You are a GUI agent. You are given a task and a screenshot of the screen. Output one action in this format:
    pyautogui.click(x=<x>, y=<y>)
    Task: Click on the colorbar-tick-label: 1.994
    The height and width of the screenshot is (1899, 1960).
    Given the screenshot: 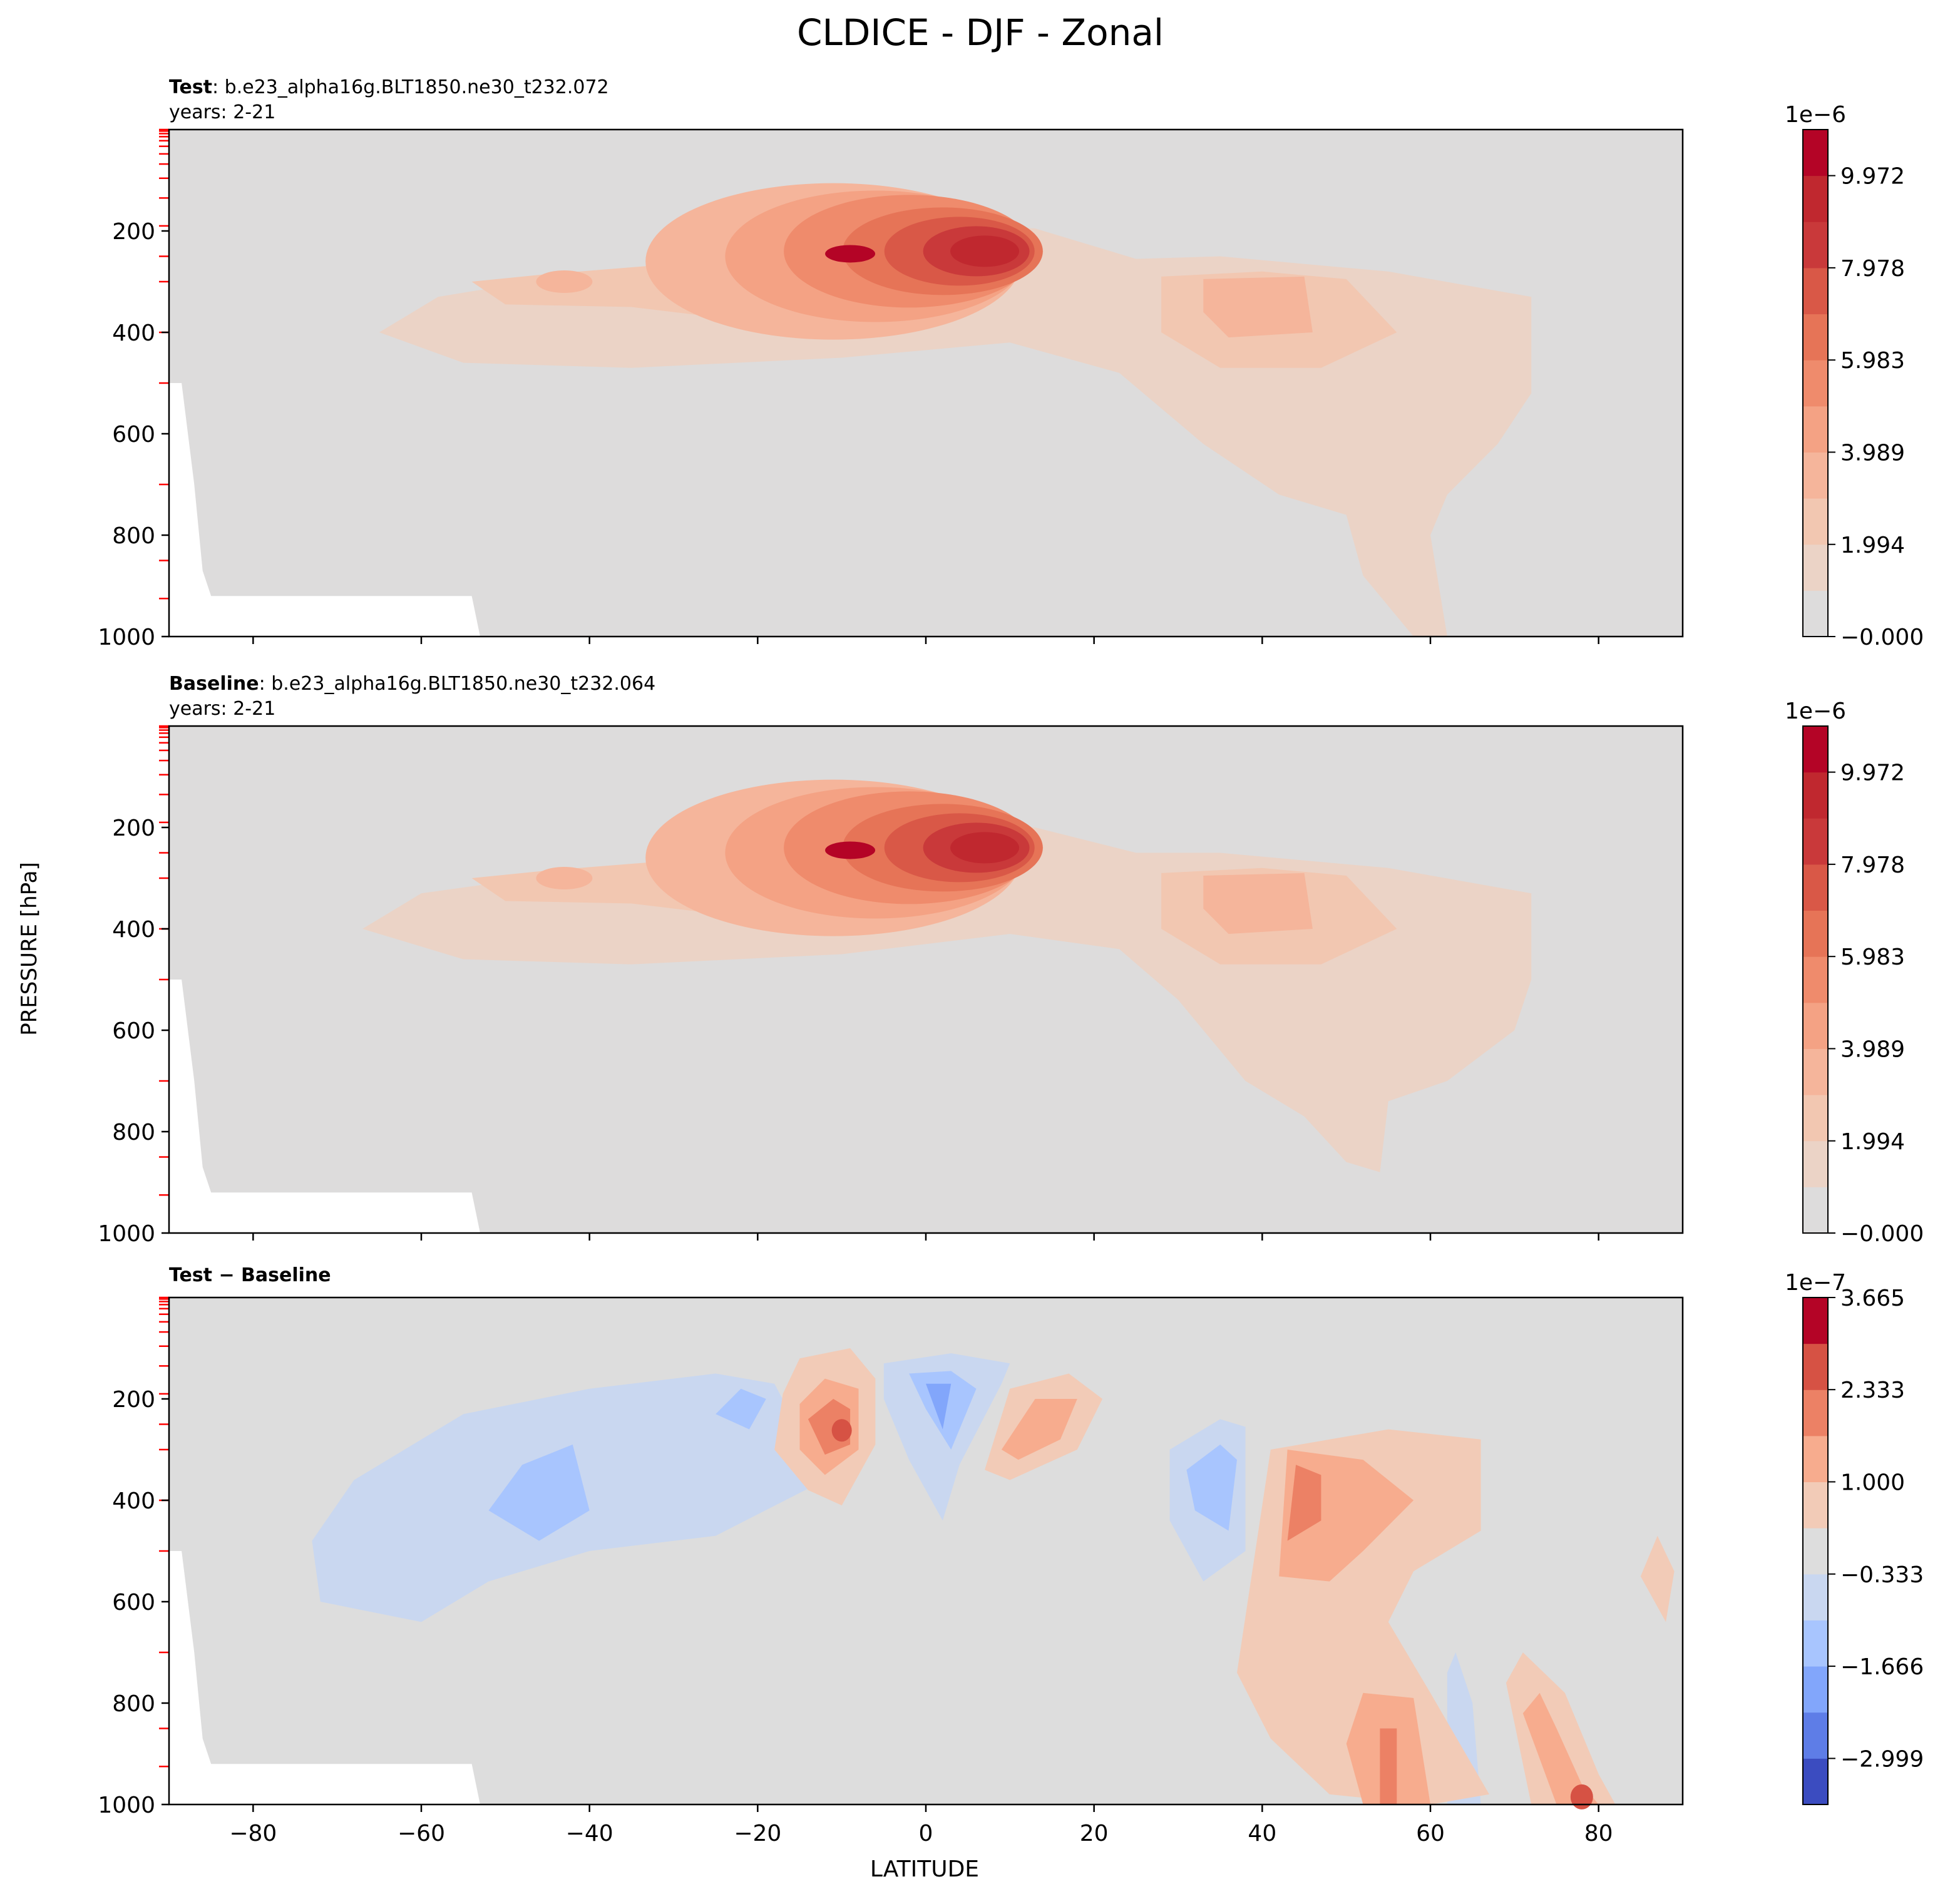 What is the action you would take?
    pyautogui.click(x=1872, y=1142)
    